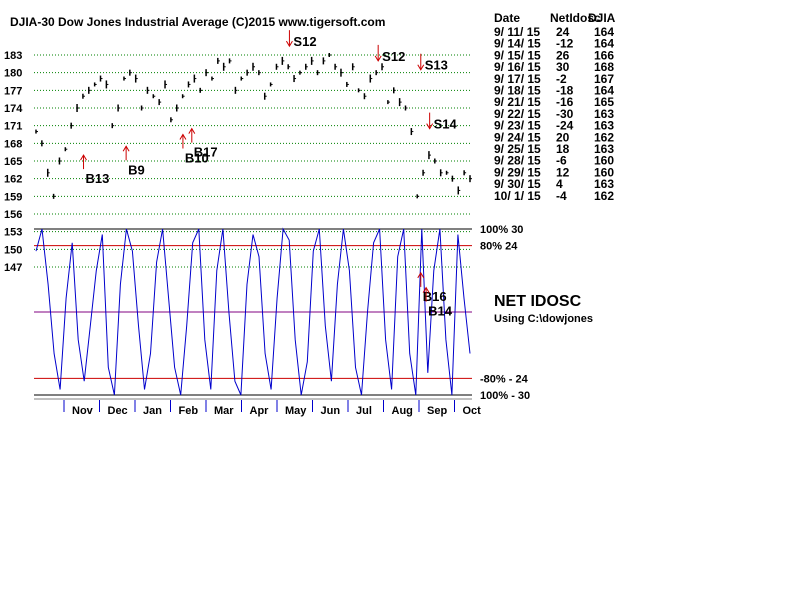 The image size is (800, 600). Describe the element at coordinates (575, 18) in the screenshot. I see `table-header-cell: NetIdosc` at that location.